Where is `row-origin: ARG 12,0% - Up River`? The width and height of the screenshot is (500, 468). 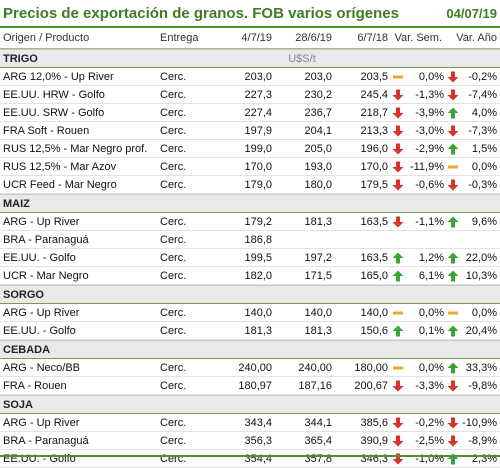
row-origin: ARG 12,0% - Up River is located at coordinates (58, 76).